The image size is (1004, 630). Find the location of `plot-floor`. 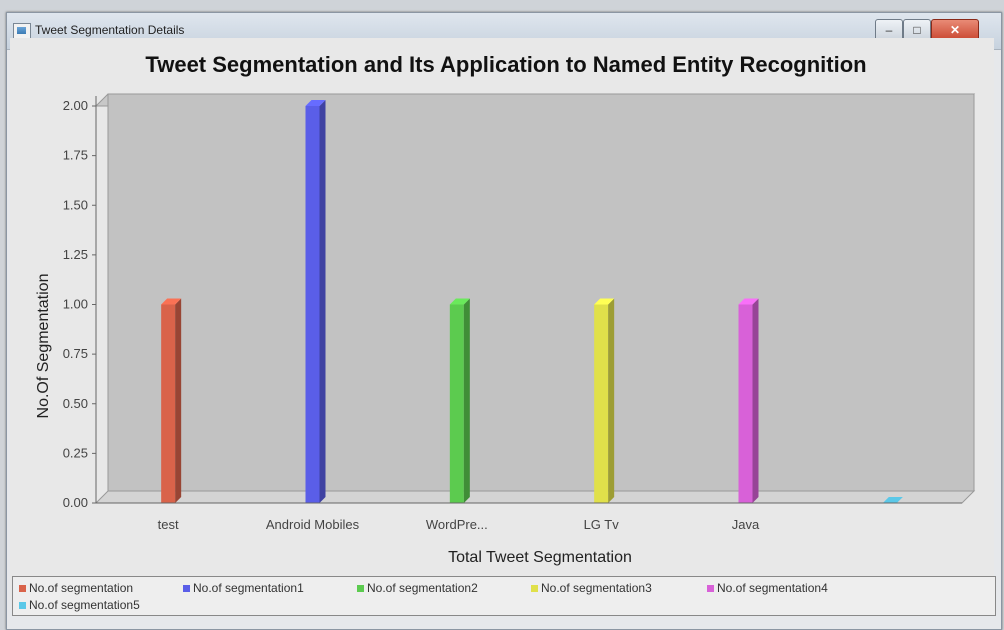

plot-floor is located at coordinates (535, 497).